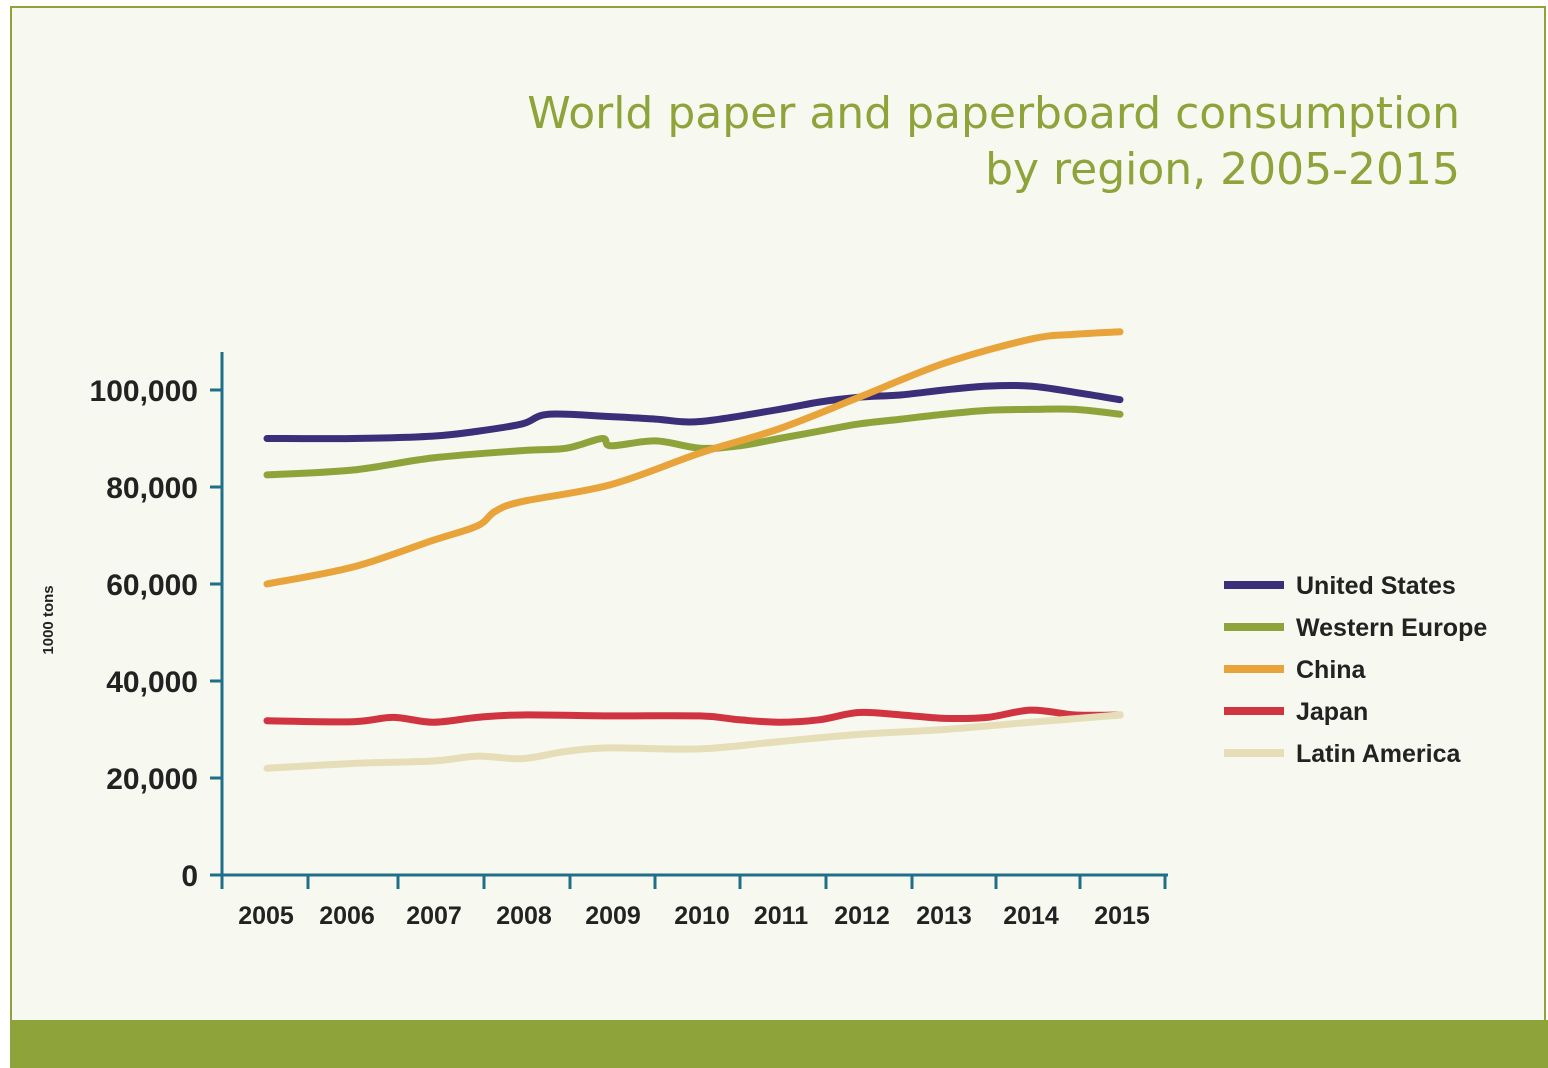  What do you see at coordinates (152, 585) in the screenshot?
I see `y-tick-label: 60,000` at bounding box center [152, 585].